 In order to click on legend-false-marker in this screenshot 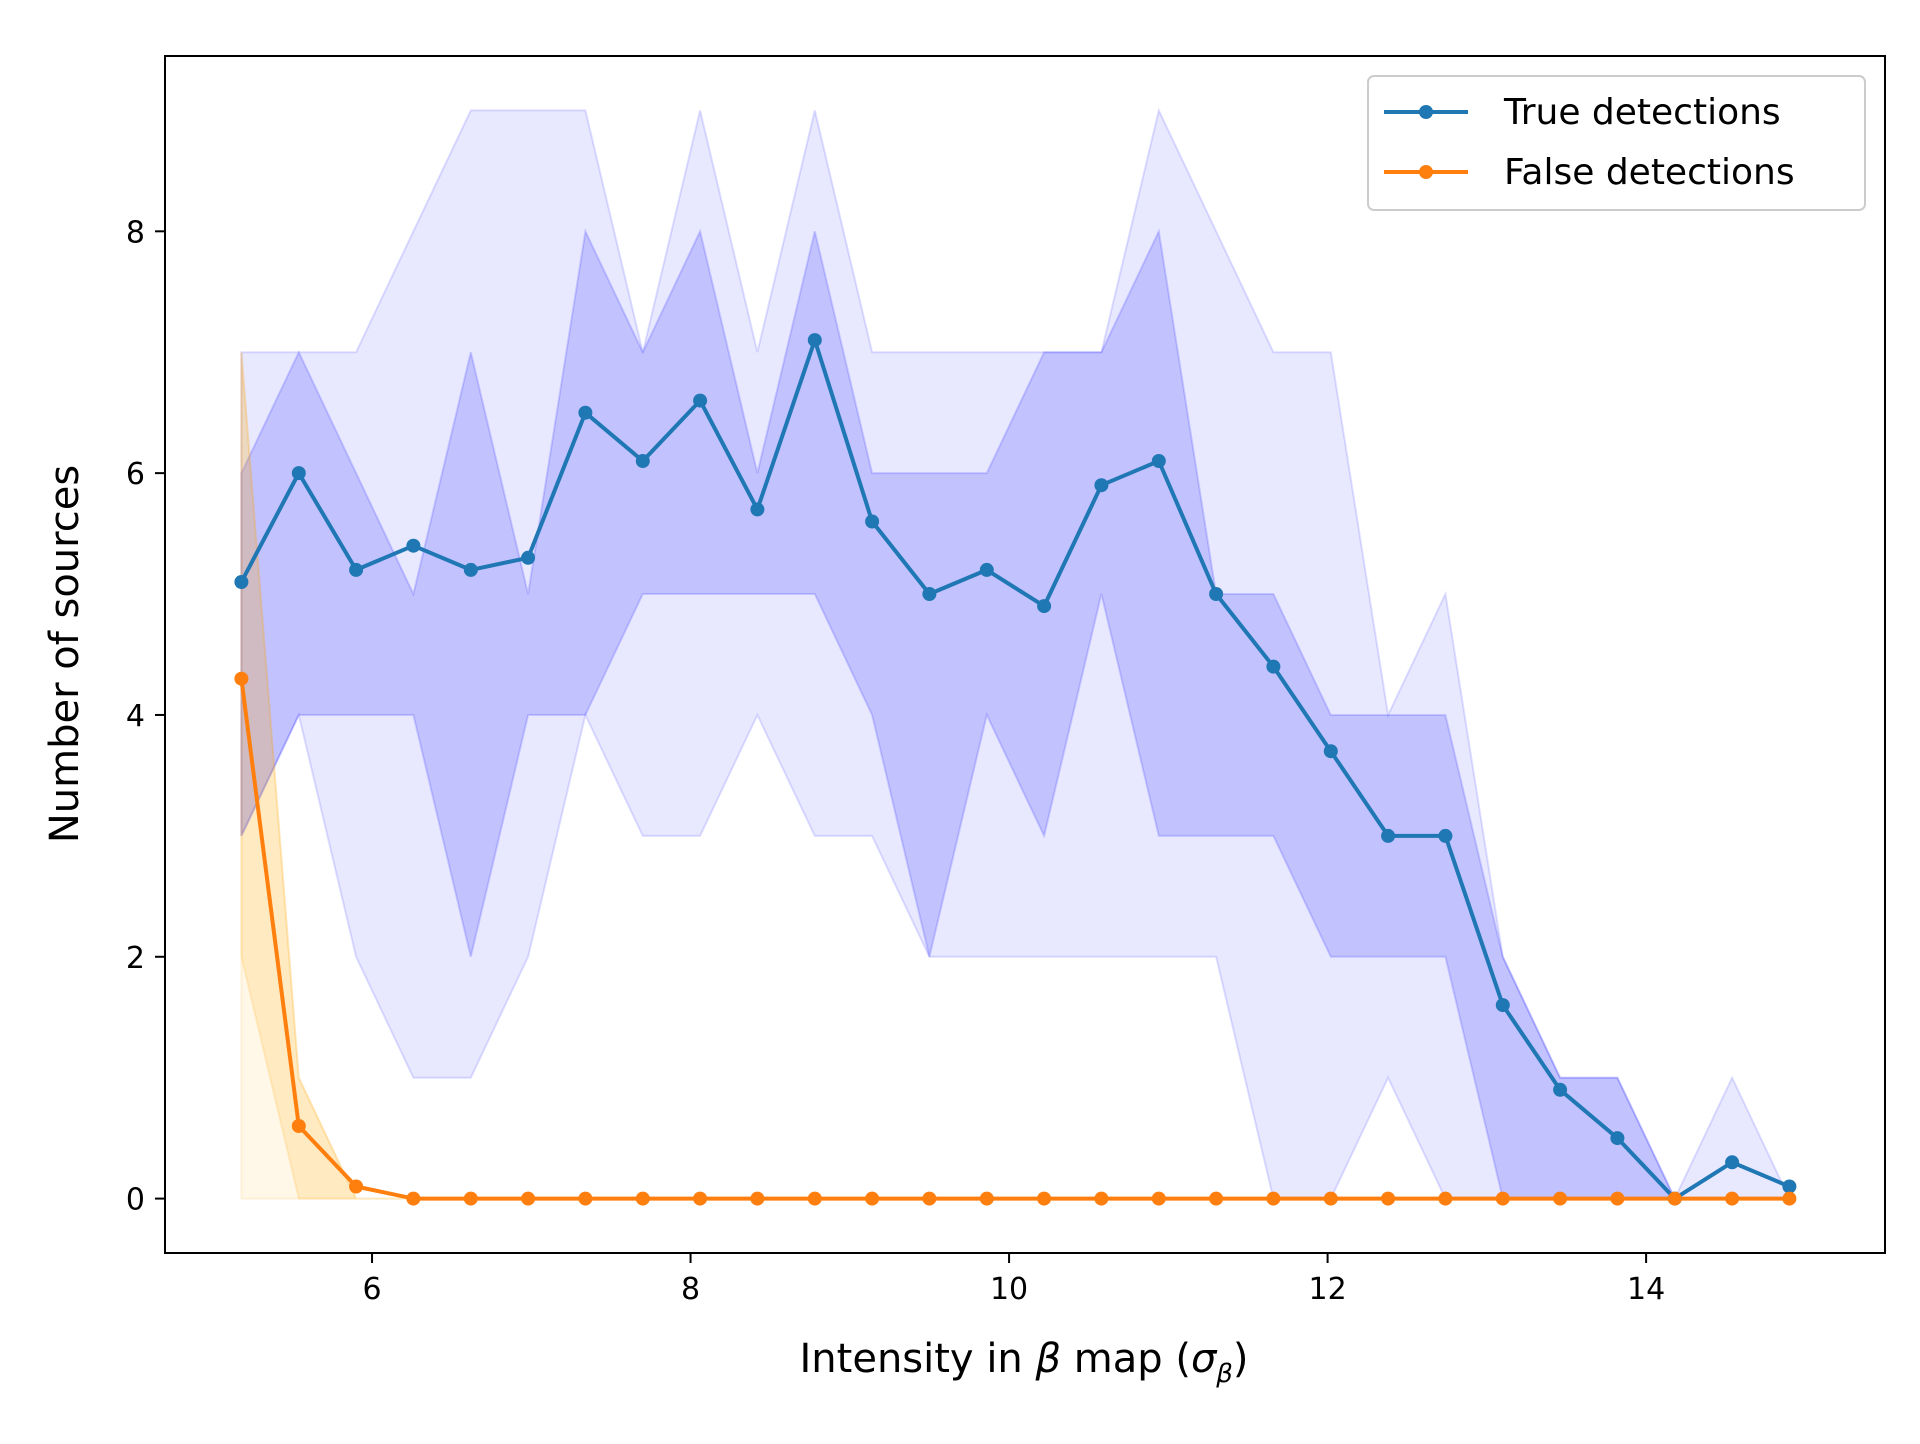, I will do `click(1426, 172)`.